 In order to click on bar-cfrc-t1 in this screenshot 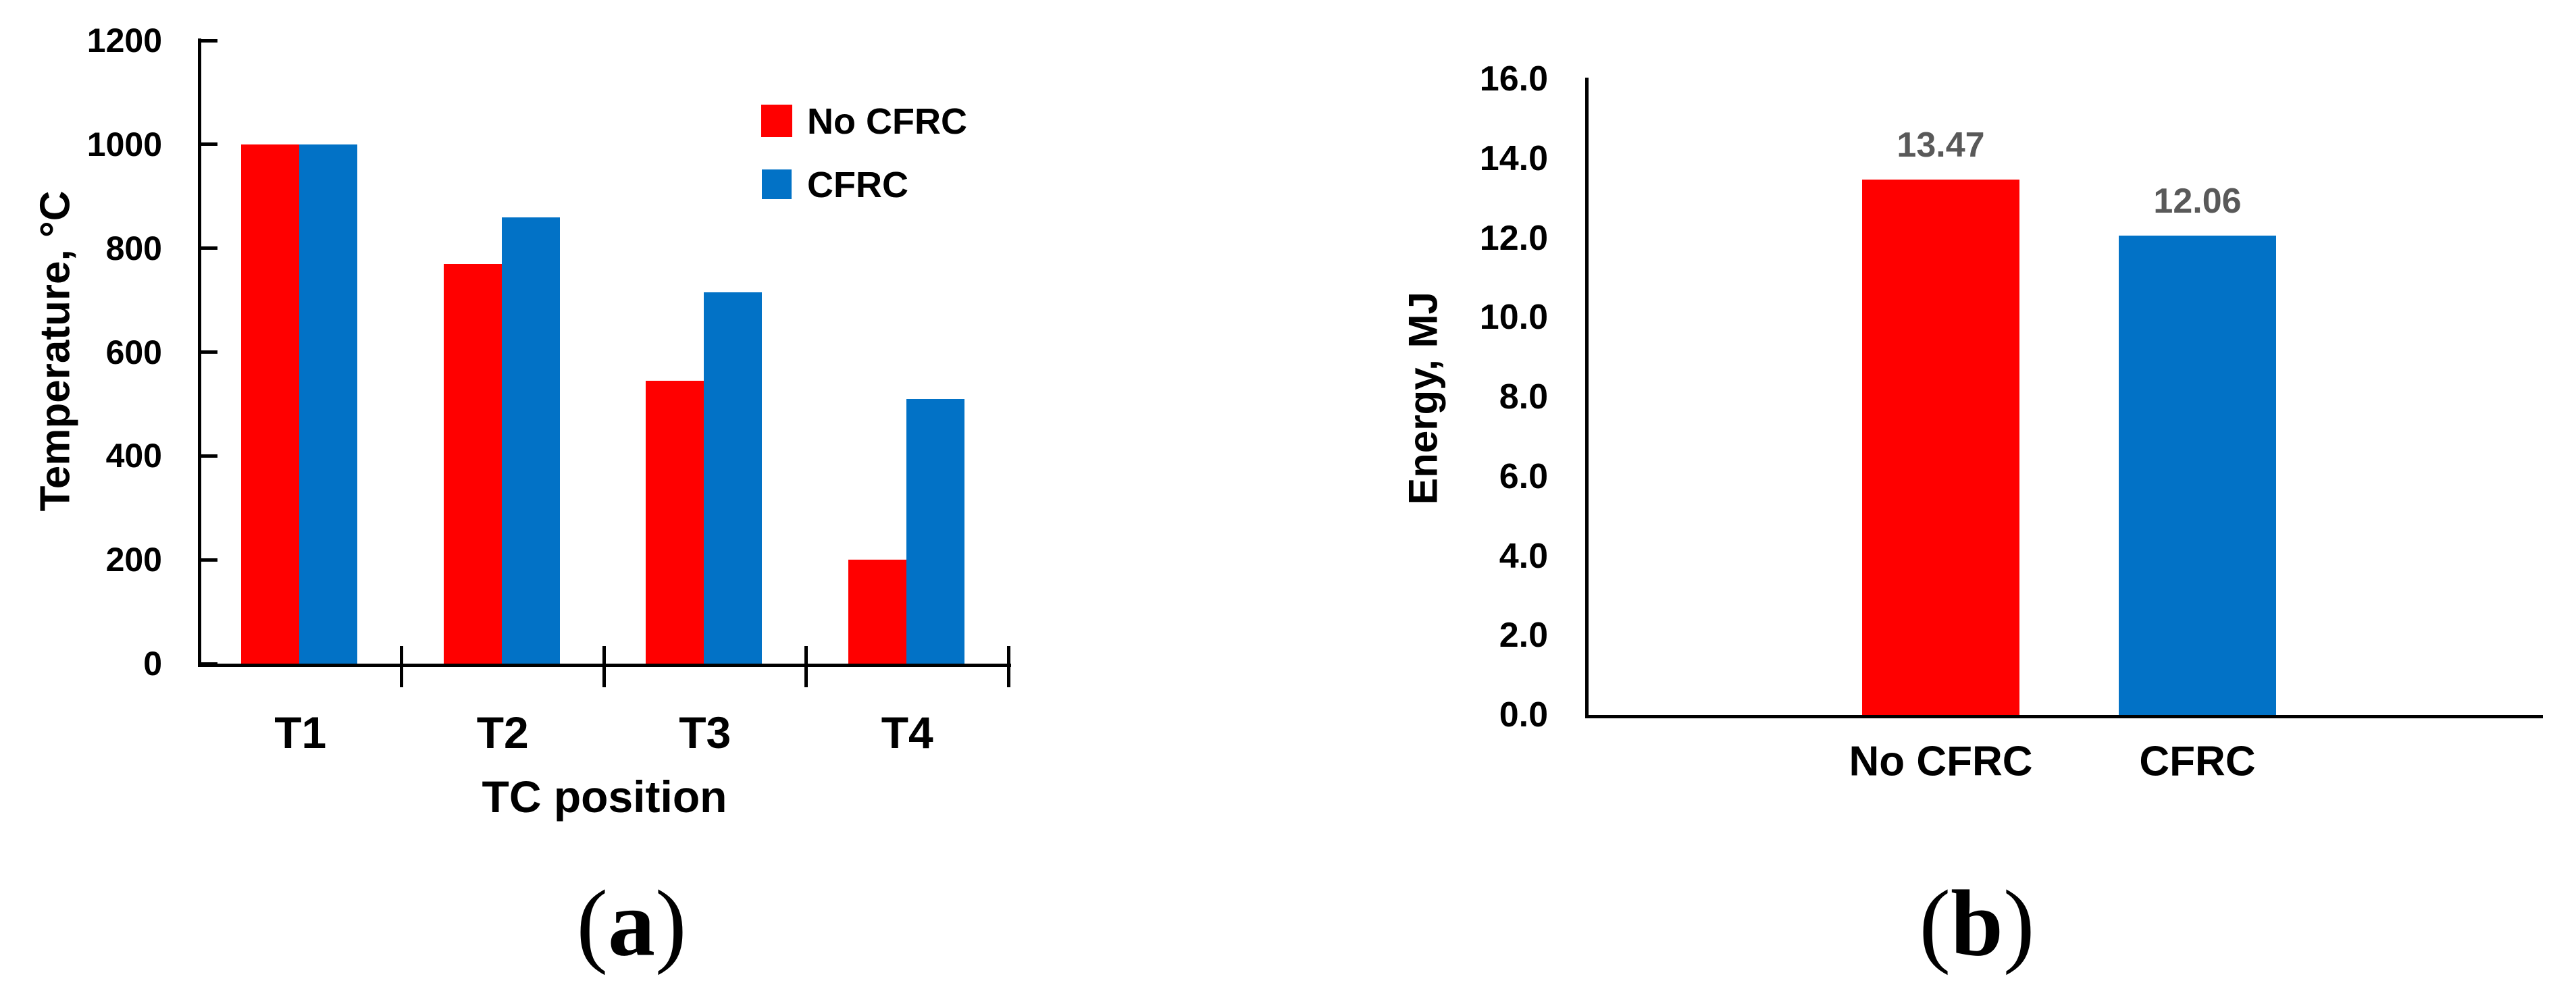, I will do `click(328, 404)`.